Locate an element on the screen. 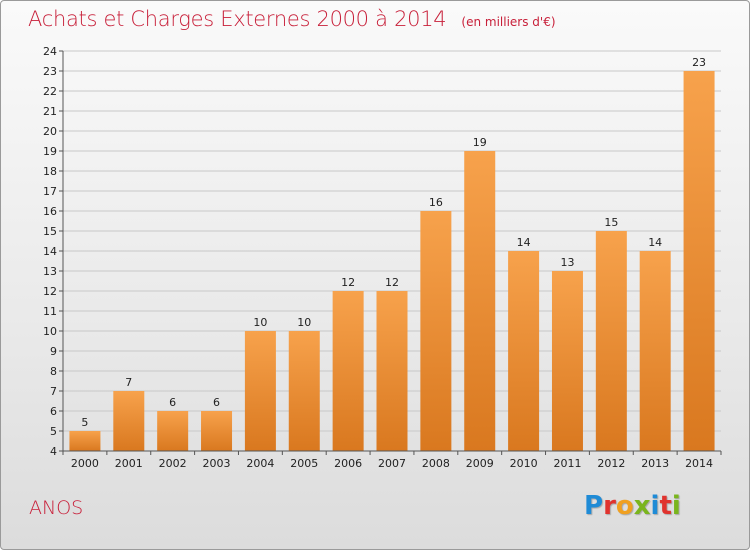  bar-2010 is located at coordinates (524, 351).